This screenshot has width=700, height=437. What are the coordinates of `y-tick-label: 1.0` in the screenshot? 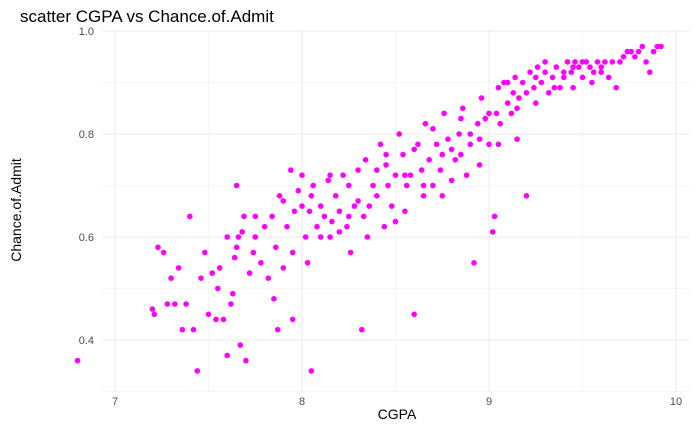 It's located at (86, 32).